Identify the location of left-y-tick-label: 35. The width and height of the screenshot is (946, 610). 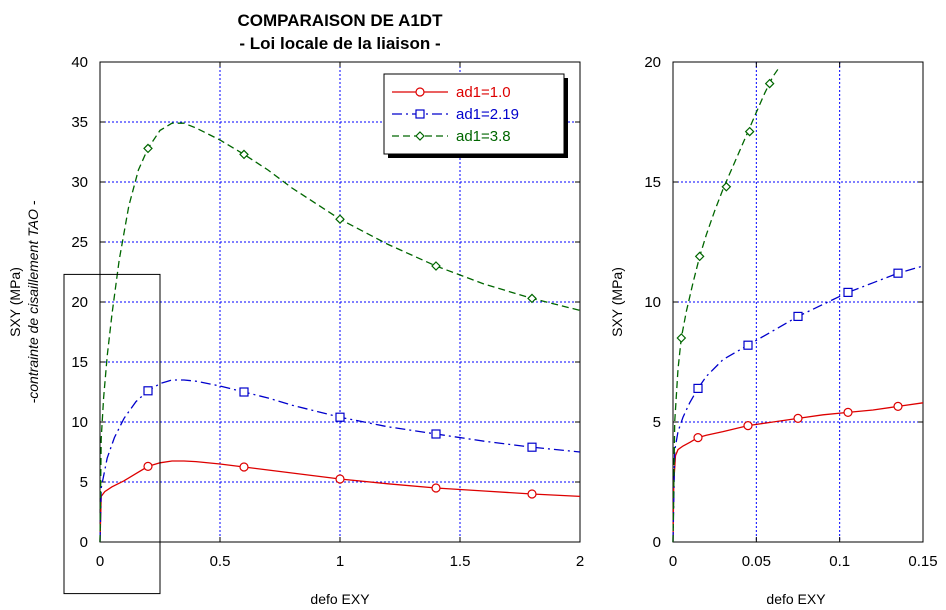
(79, 122).